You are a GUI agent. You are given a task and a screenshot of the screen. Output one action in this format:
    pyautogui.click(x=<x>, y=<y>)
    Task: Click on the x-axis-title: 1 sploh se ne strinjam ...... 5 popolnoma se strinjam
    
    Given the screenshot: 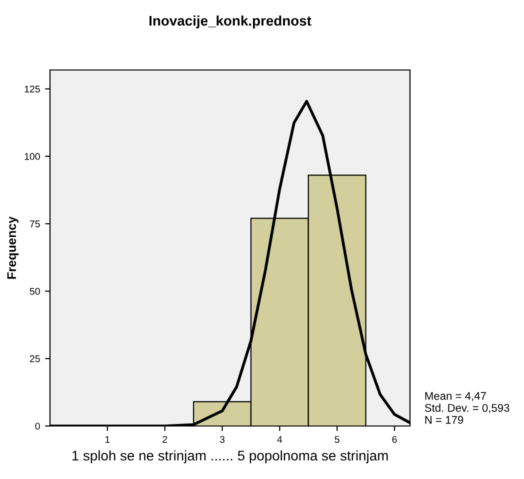 What is the action you would take?
    pyautogui.click(x=230, y=457)
    